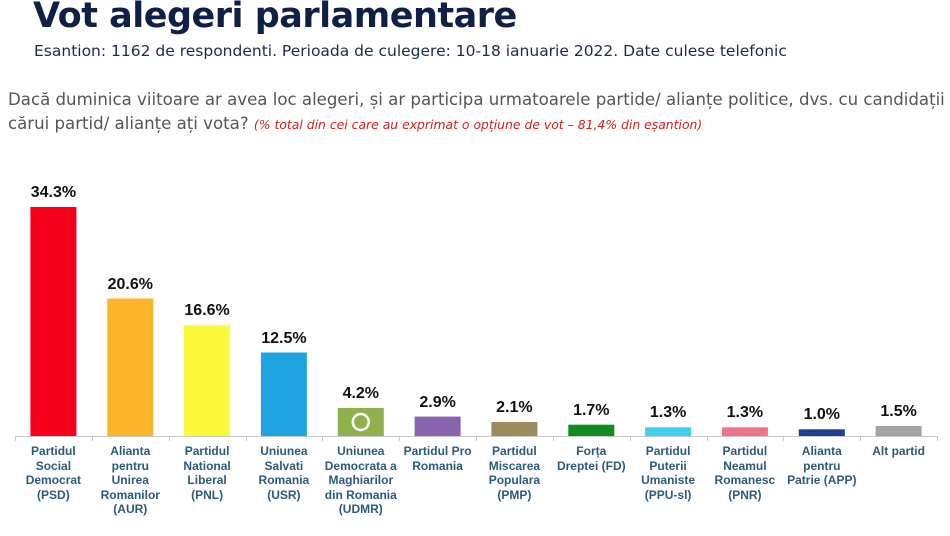 The width and height of the screenshot is (950, 536). Describe the element at coordinates (668, 473) in the screenshot. I see `x-tick-label: Partidul Puterii Umaniste (PPU-sl)` at that location.